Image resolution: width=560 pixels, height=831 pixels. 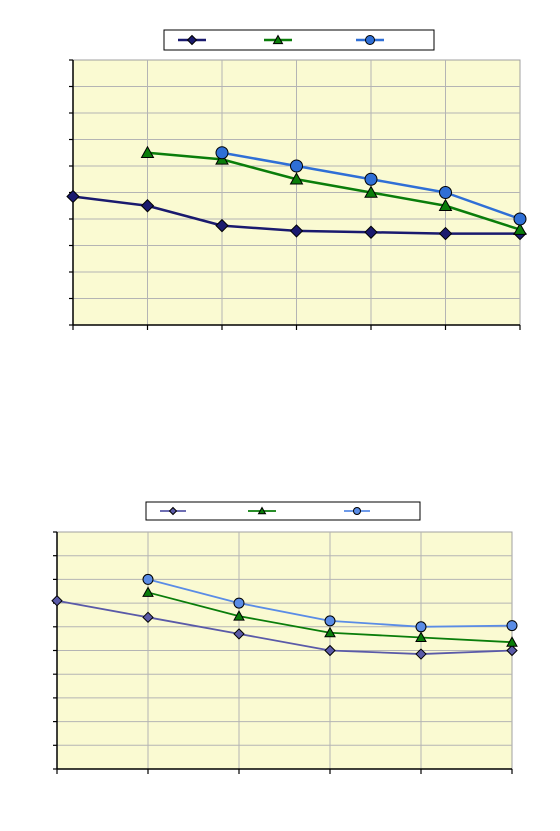 What do you see at coordinates (284, 627) in the screenshot?
I see `series-0-line` at bounding box center [284, 627].